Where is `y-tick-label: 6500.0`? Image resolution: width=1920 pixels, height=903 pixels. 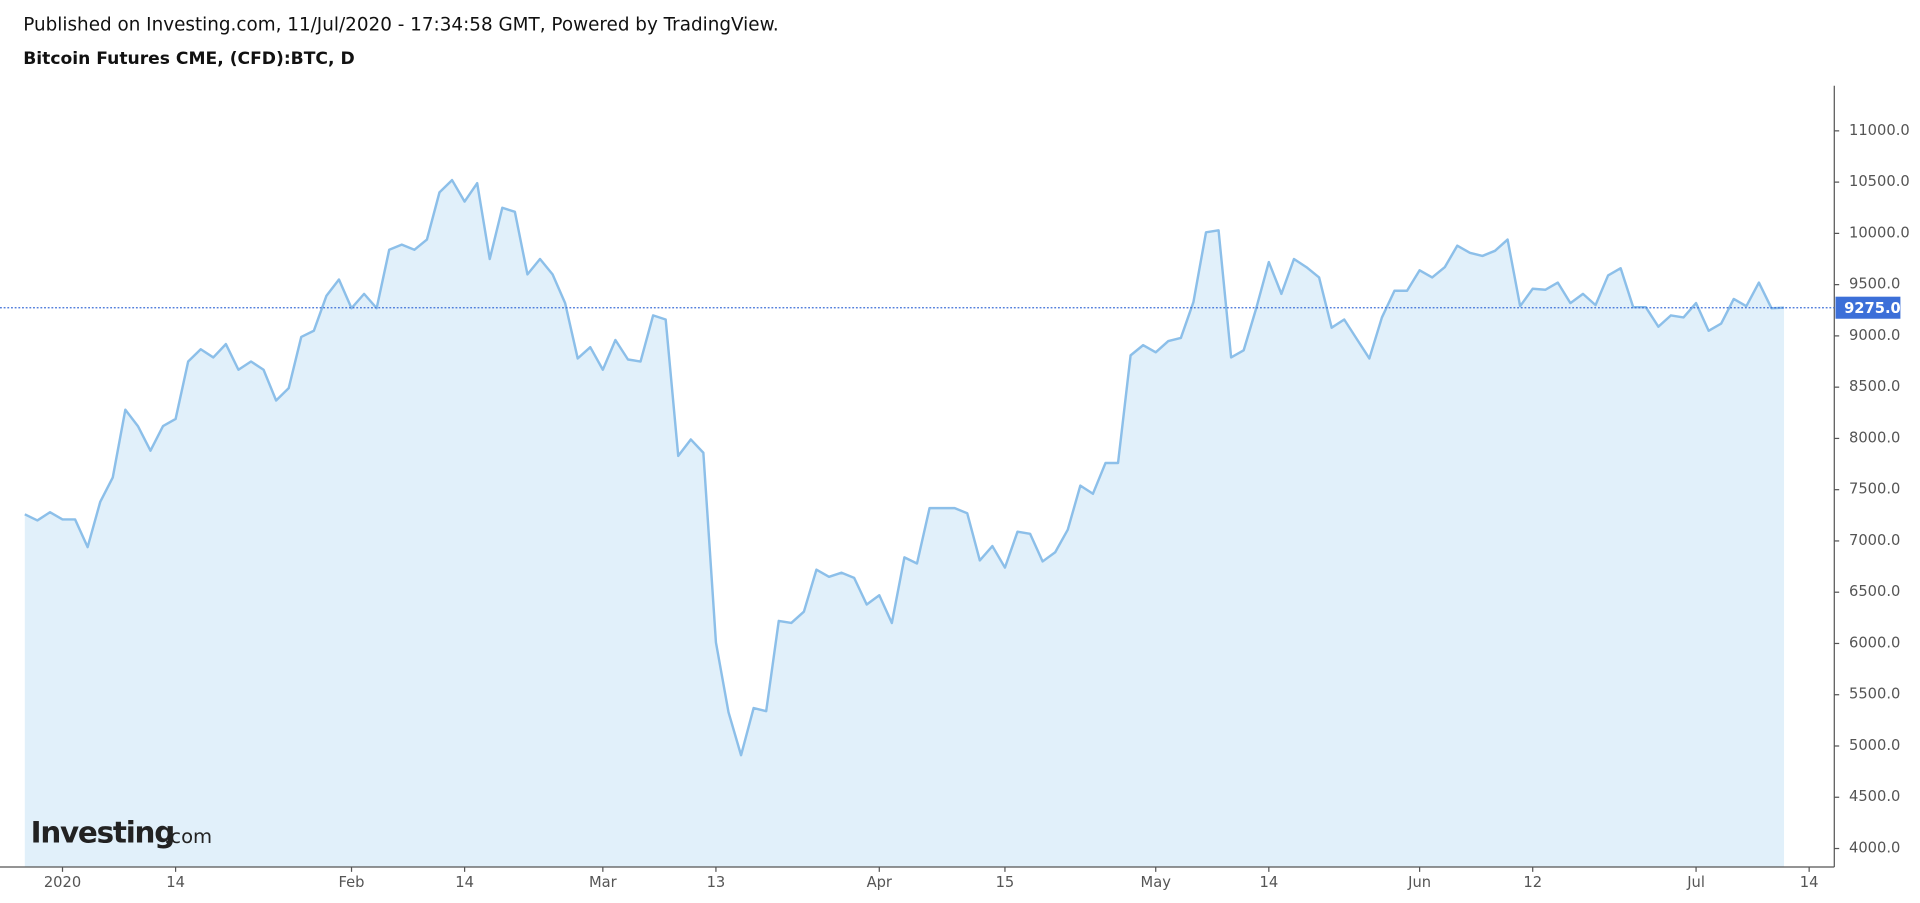 y-tick-label: 6500.0 is located at coordinates (1874, 591).